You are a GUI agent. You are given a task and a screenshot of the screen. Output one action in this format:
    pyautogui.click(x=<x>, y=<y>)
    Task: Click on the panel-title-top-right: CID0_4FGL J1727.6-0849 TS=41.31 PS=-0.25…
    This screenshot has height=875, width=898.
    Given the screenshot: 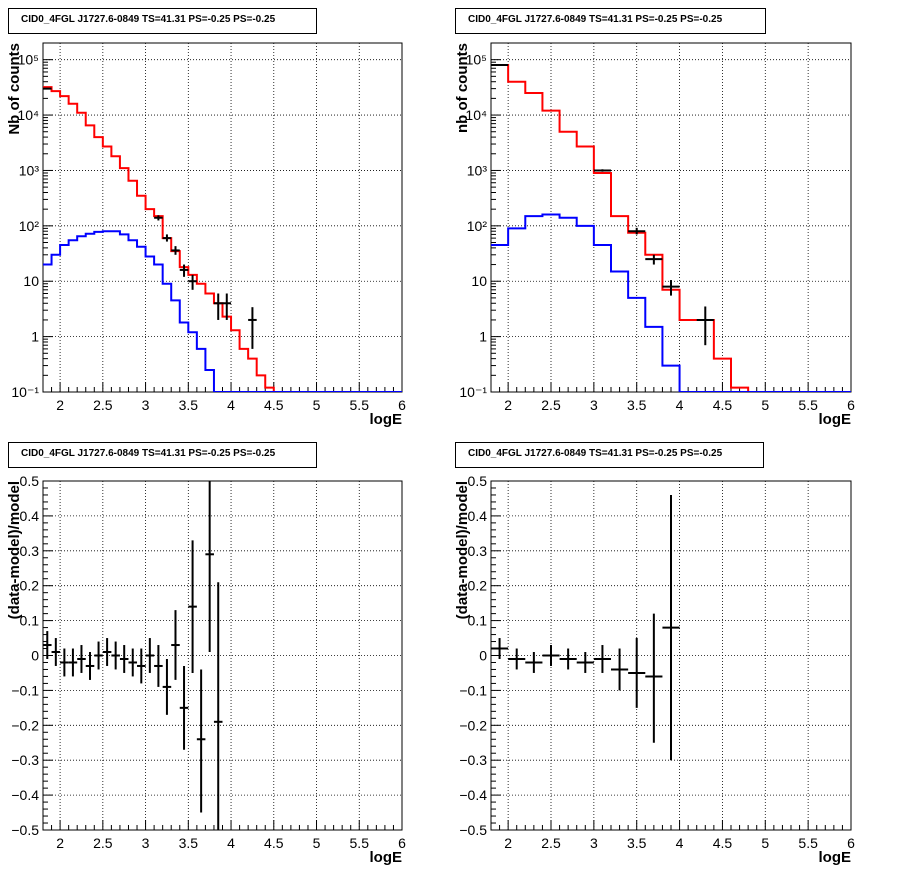 What is the action you would take?
    pyautogui.click(x=610, y=21)
    